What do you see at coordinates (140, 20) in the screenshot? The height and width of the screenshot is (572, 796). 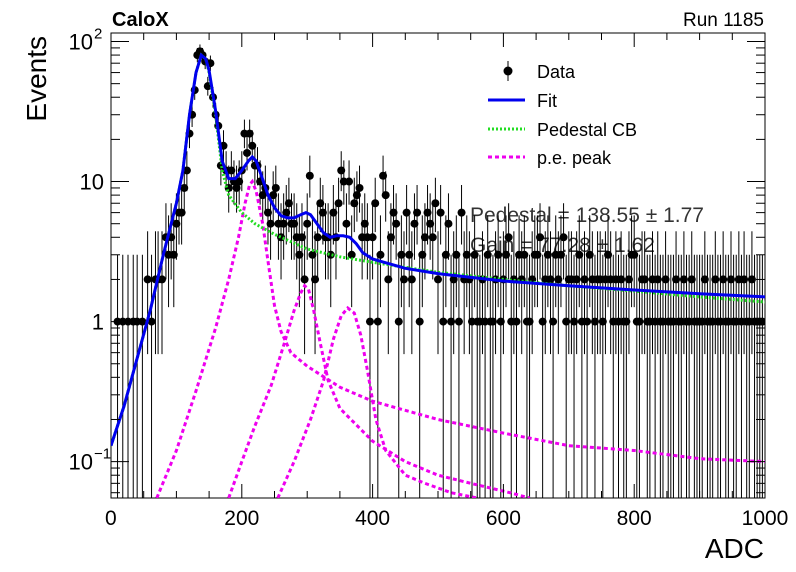 I see `experiment-label: CaloX` at bounding box center [140, 20].